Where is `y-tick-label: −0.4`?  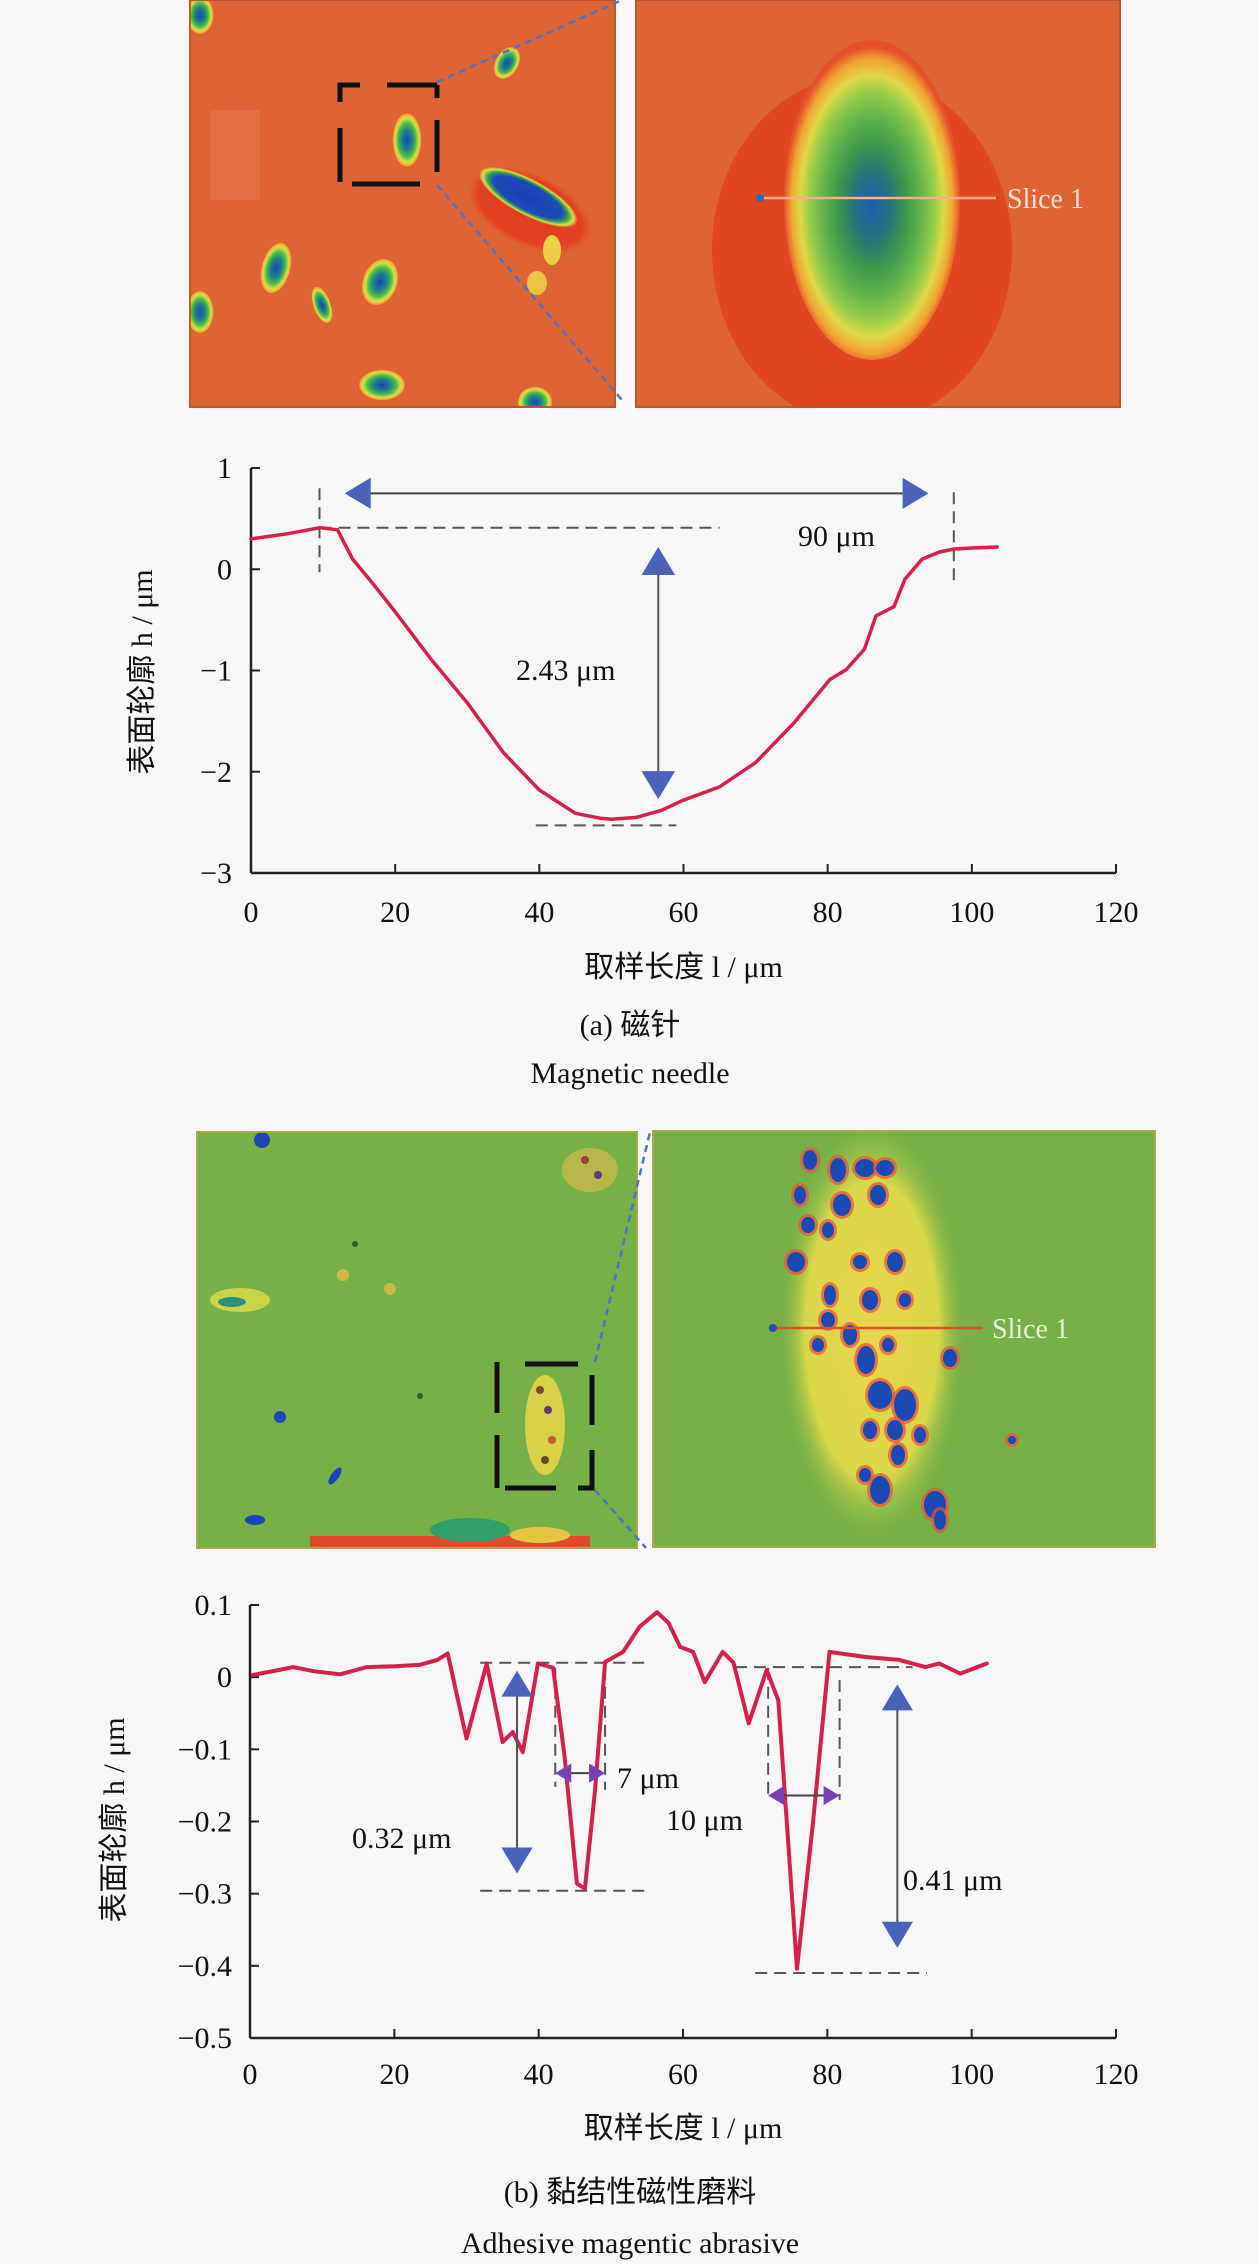
y-tick-label: −0.4 is located at coordinates (205, 1966).